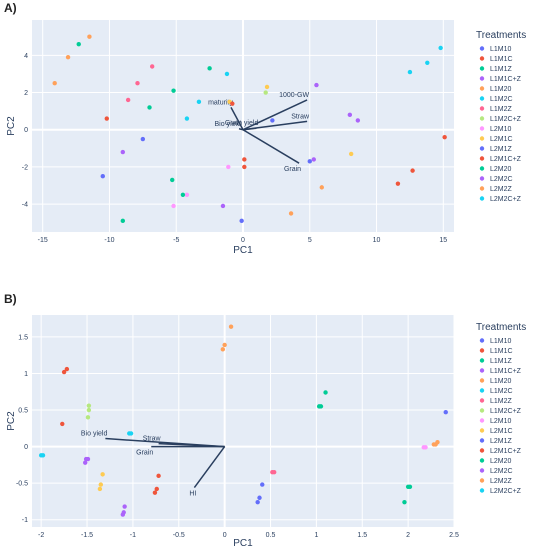  I want to click on x-tick-label: -1.5, so click(87, 535).